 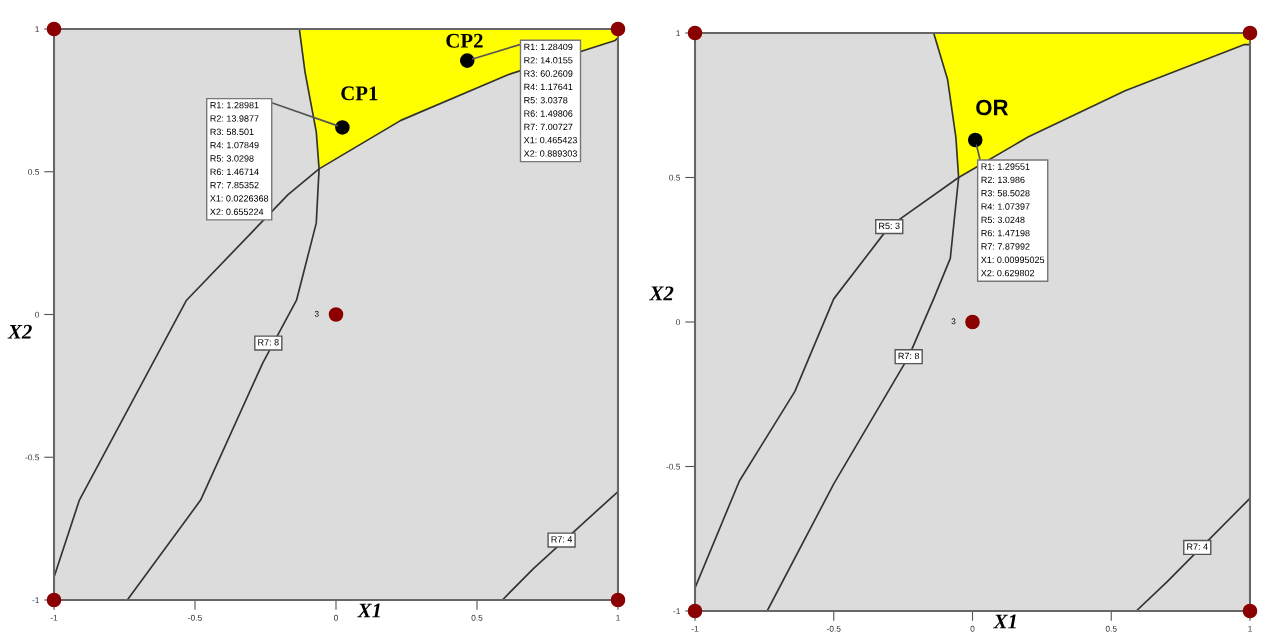 I want to click on annotation: OR, so click(x=992, y=107).